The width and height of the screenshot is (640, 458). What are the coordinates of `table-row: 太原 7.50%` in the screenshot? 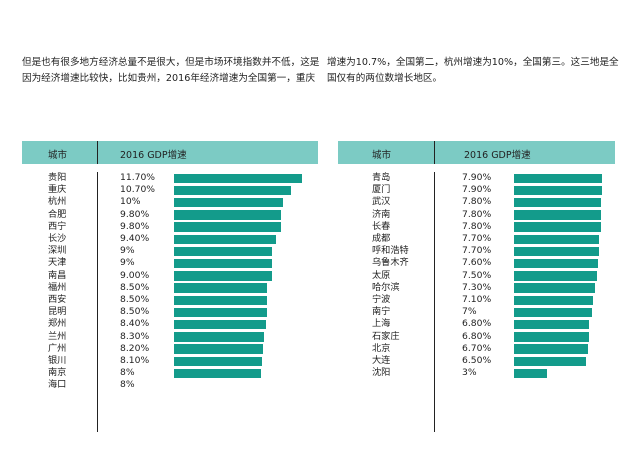 It's located at (476, 276).